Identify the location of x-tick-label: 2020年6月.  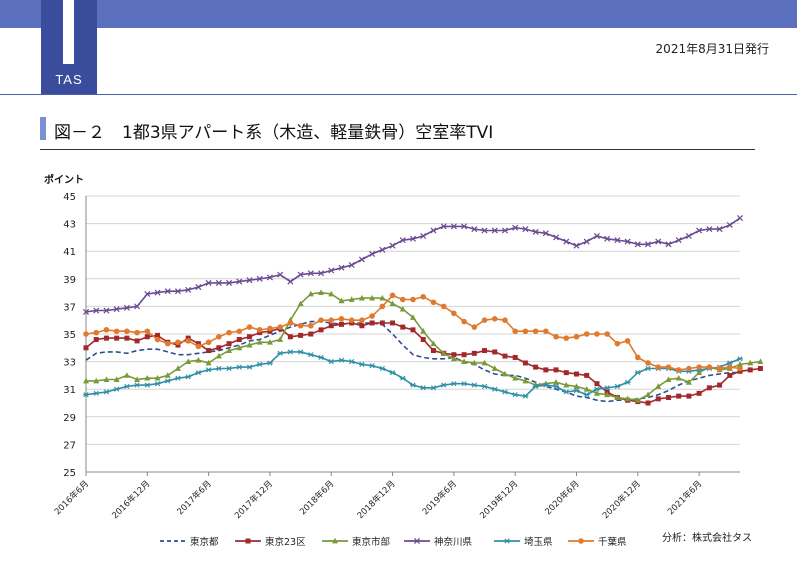
(562, 497).